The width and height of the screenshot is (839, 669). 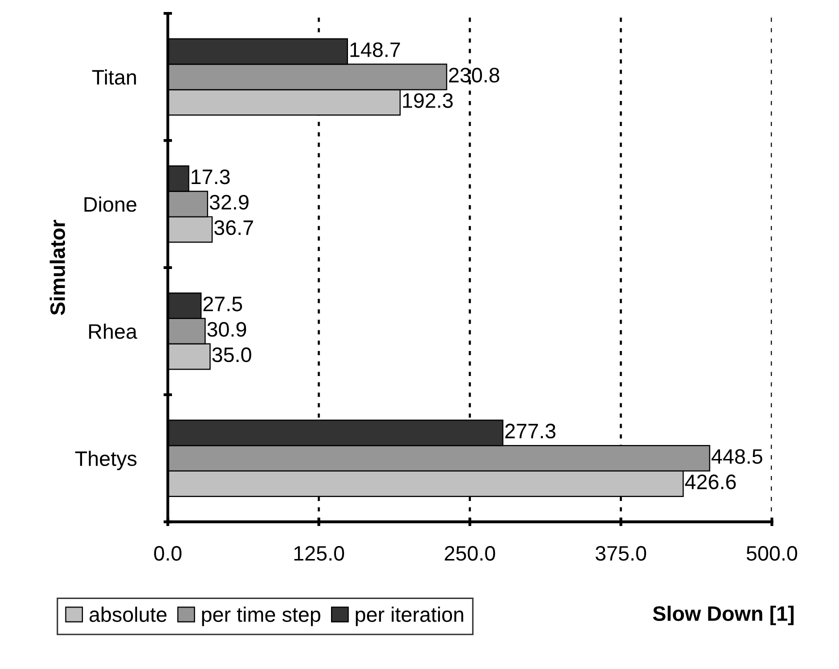 I want to click on y-tick-label: Dione, so click(x=110, y=204).